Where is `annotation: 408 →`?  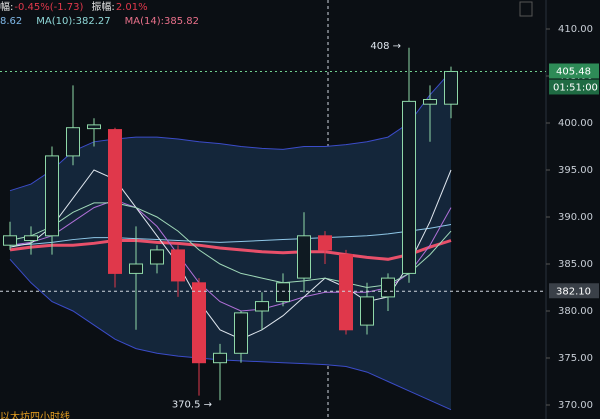 annotation: 408 → is located at coordinates (385, 46).